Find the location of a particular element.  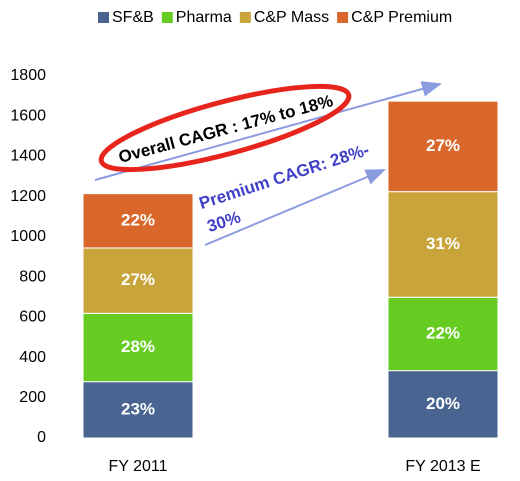

y-tick-label: 0 is located at coordinates (41, 437).